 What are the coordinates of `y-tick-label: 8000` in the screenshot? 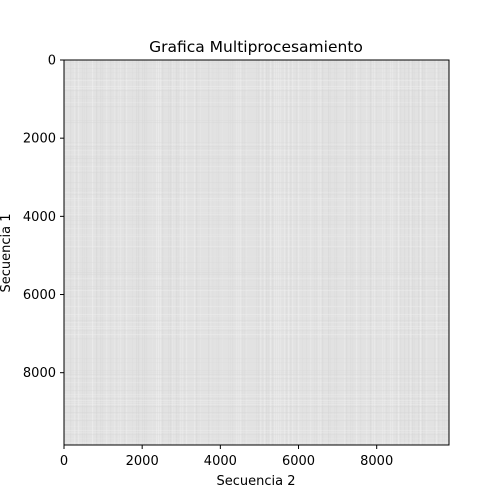 It's located at (39, 373).